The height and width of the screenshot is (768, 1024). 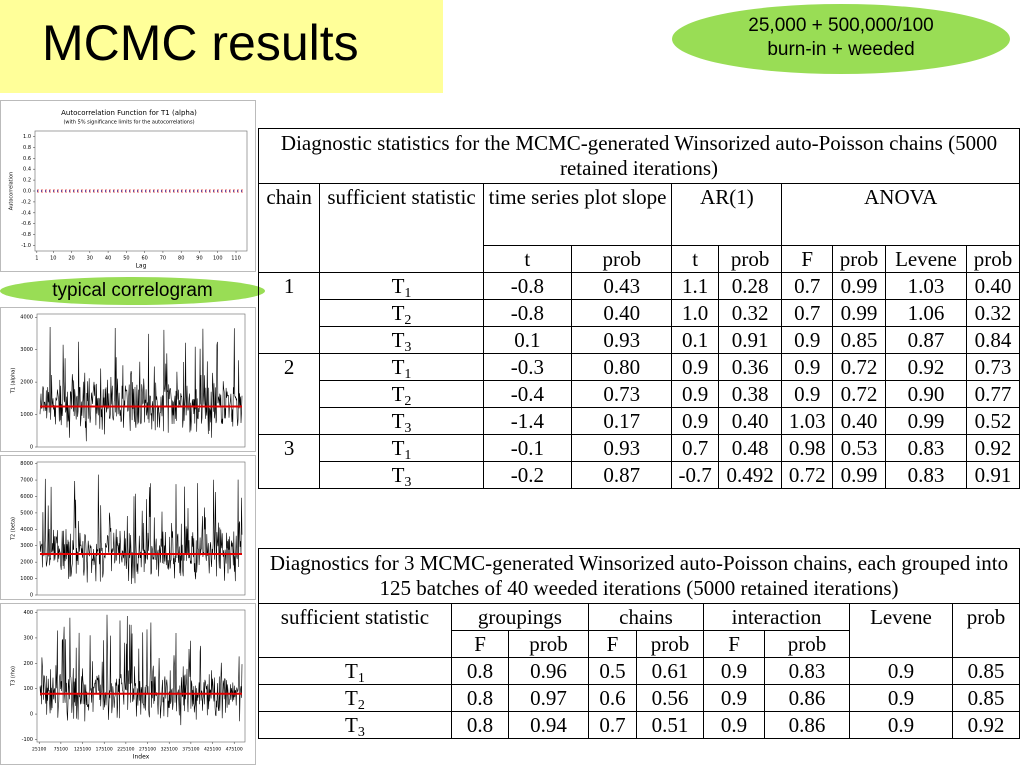 I want to click on plot-area, so click(x=141, y=380).